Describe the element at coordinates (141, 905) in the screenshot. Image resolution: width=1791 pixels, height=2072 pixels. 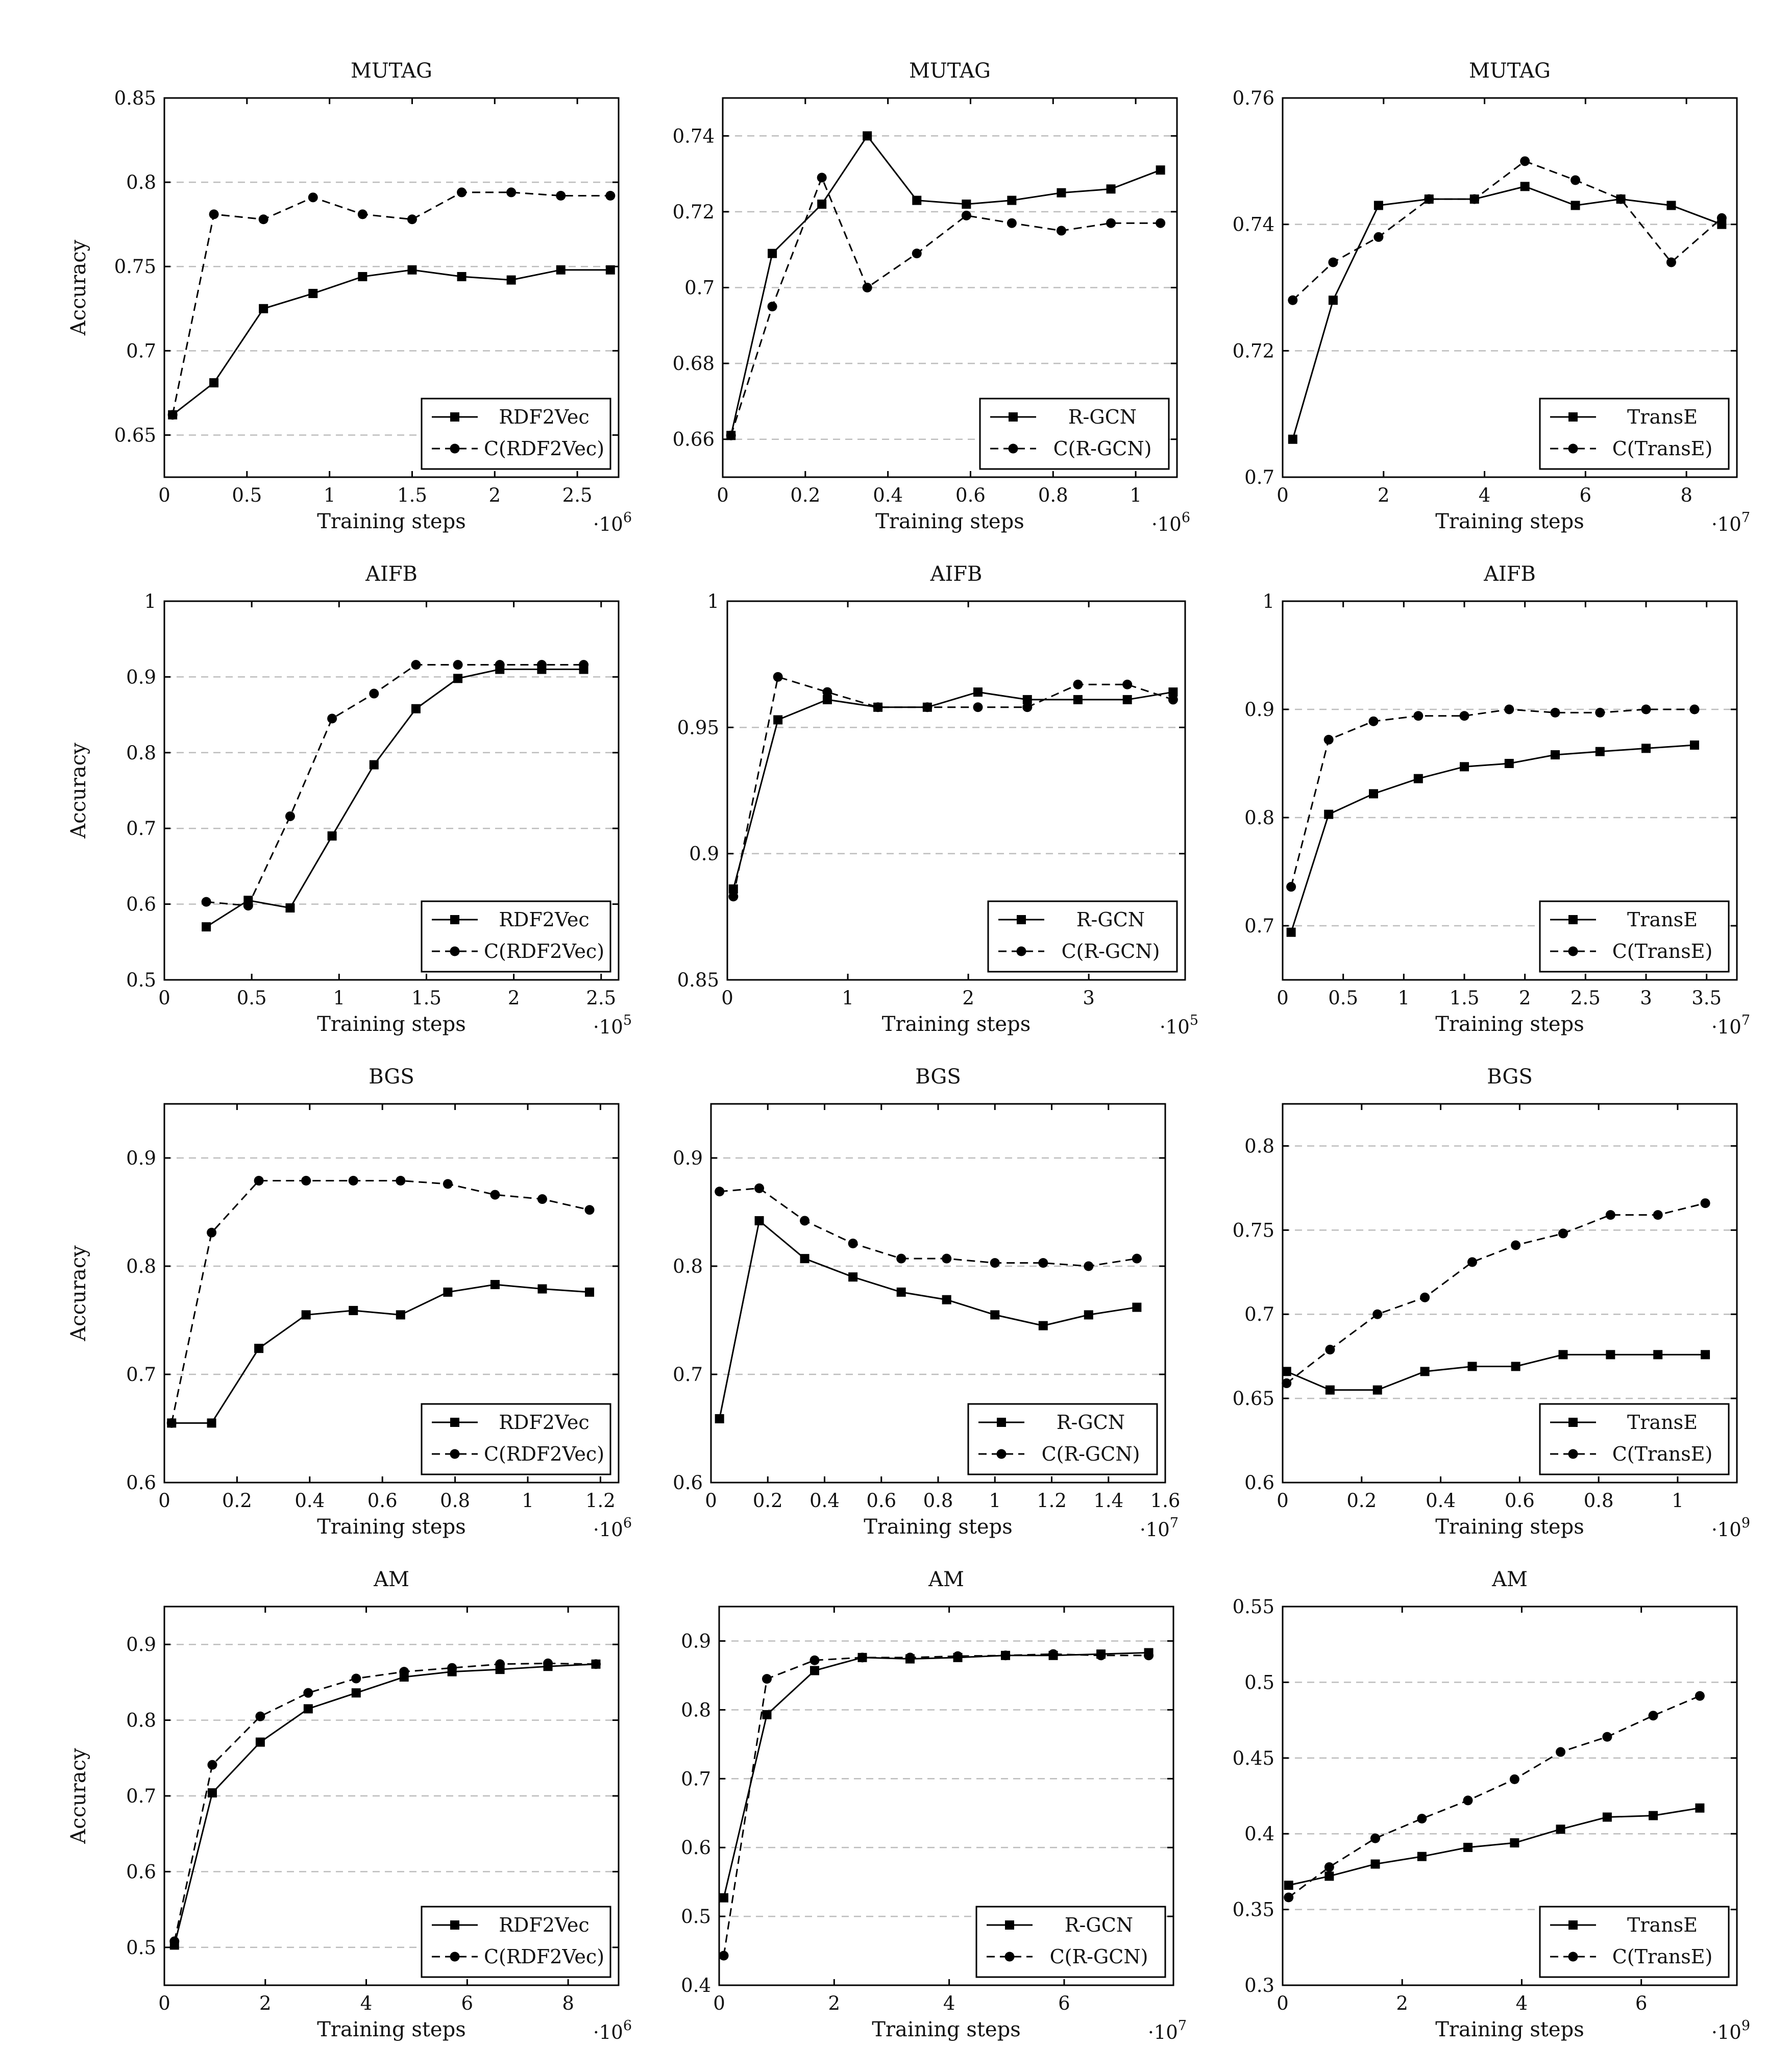
I see `y-tick-label: 0.6` at that location.